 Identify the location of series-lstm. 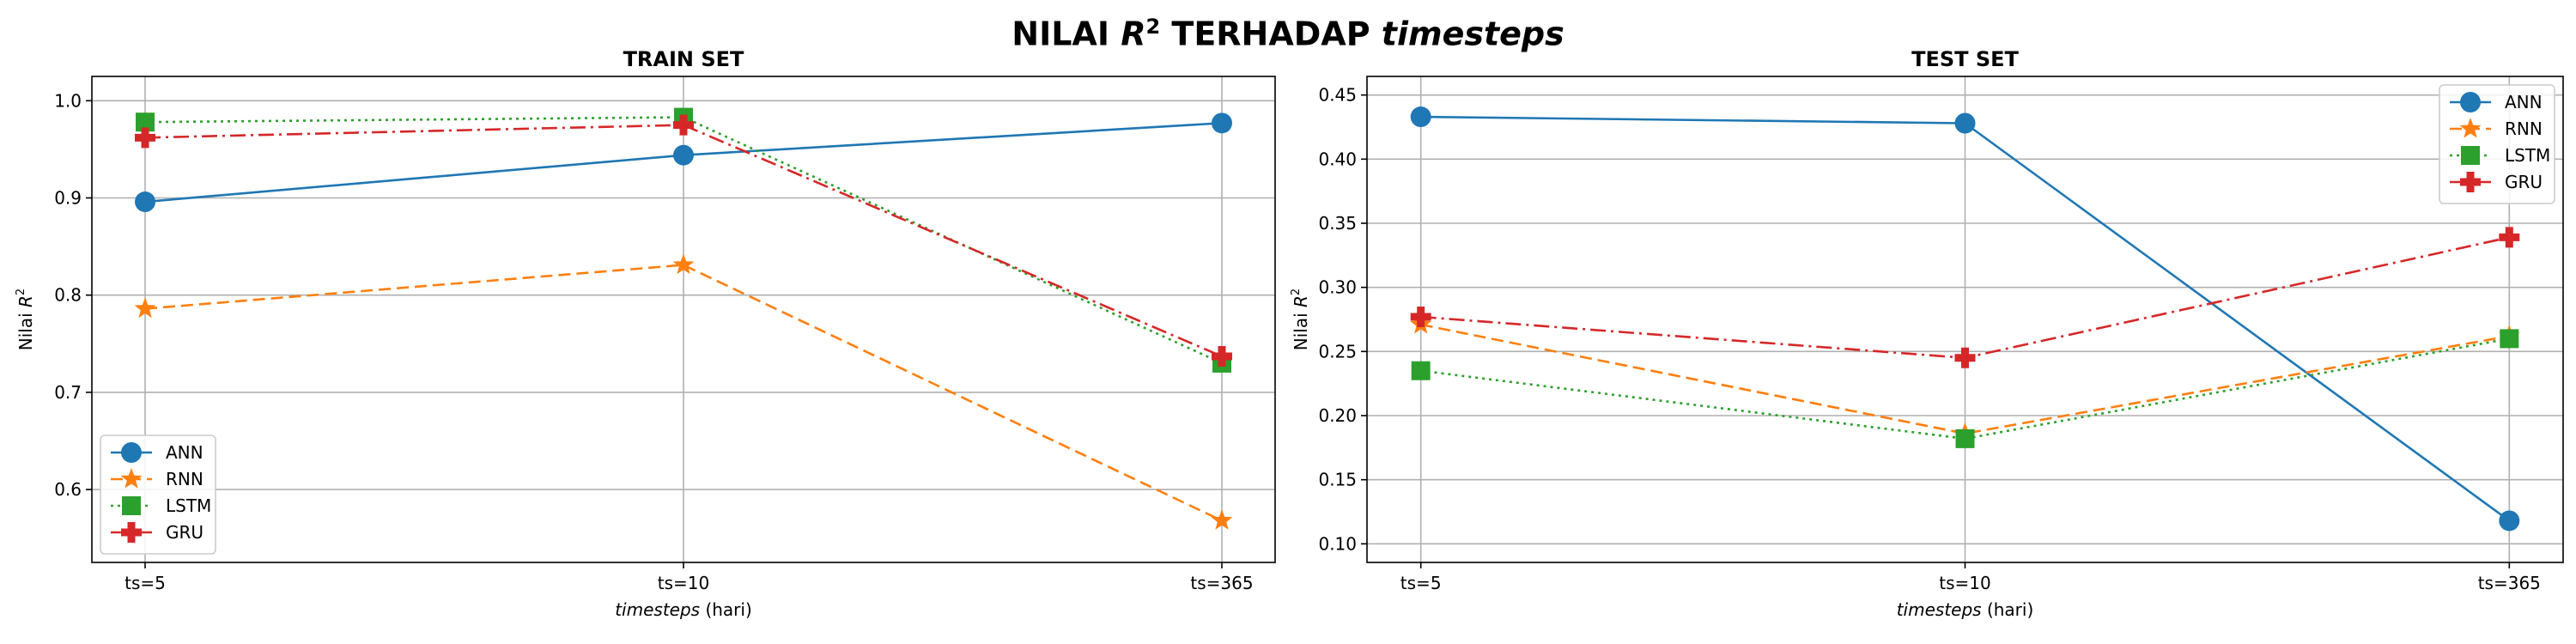
(1965, 388).